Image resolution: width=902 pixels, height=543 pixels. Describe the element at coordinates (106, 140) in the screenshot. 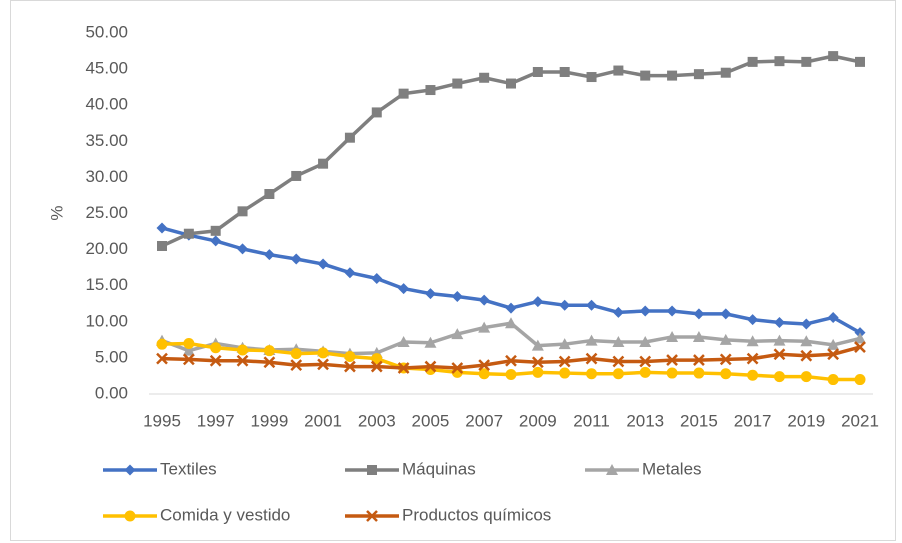

I see `y-tick-label: 35.00` at that location.